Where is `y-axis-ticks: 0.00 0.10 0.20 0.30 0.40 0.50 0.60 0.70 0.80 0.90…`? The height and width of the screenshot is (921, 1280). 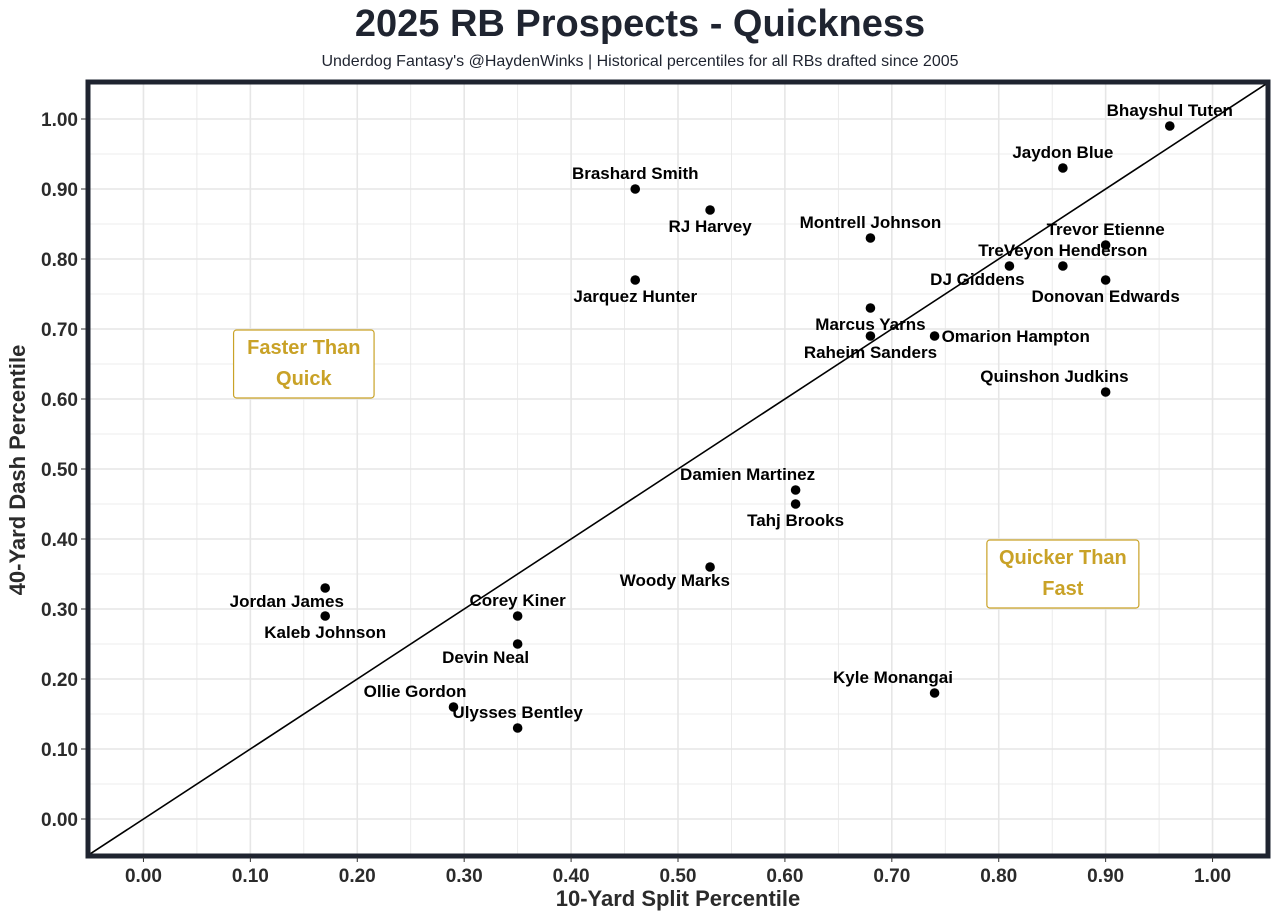 y-axis-ticks: 0.00 0.10 0.20 0.30 0.40 0.50 0.60 0.70 0.80 0.90… is located at coordinates (63, 470).